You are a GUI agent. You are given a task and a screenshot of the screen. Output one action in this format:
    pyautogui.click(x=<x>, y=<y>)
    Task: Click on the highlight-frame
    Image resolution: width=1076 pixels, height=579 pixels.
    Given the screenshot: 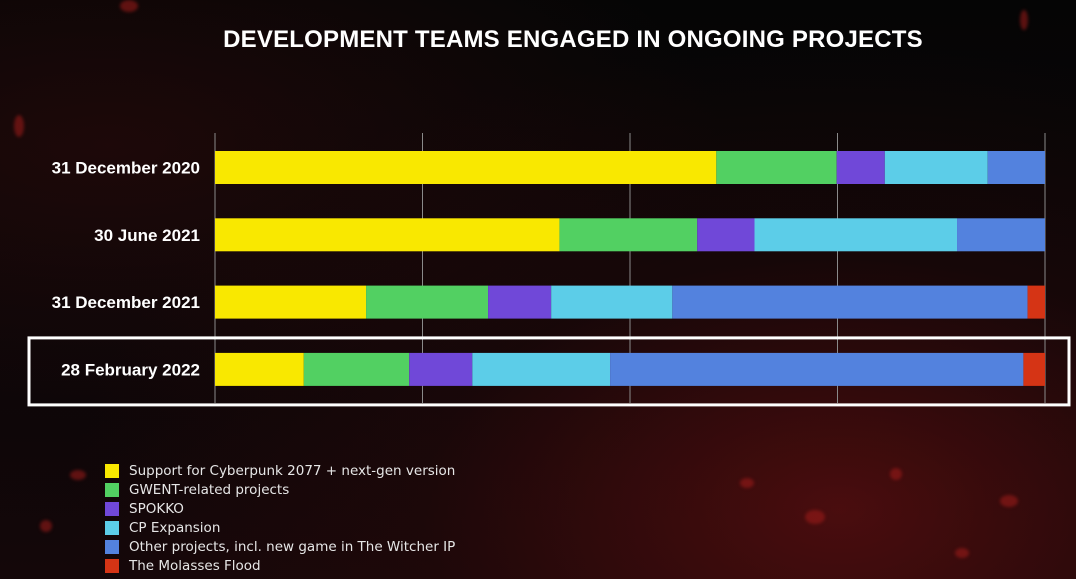 What is the action you would take?
    pyautogui.click(x=549, y=371)
    